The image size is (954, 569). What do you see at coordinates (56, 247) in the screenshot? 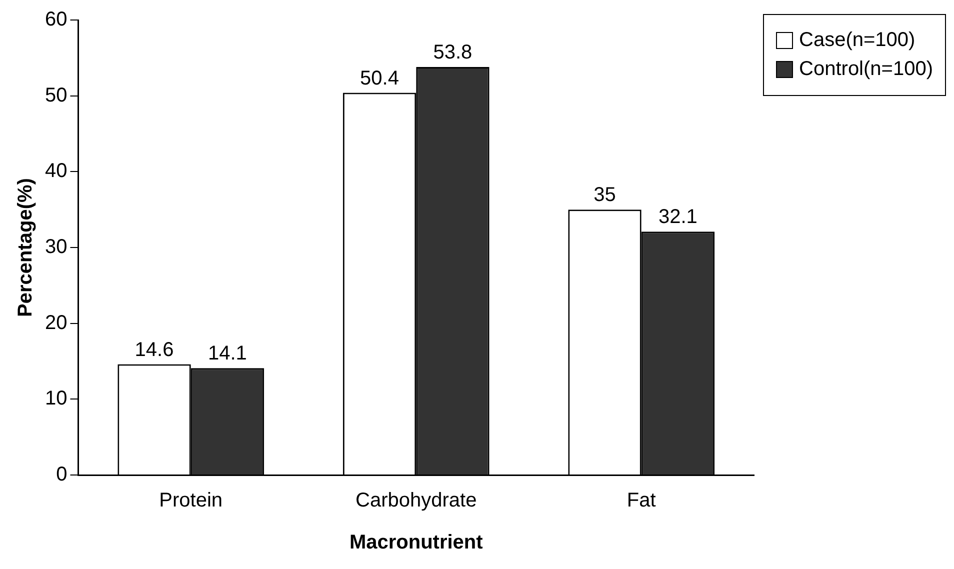
I see `y-tick-label: 30` at bounding box center [56, 247].